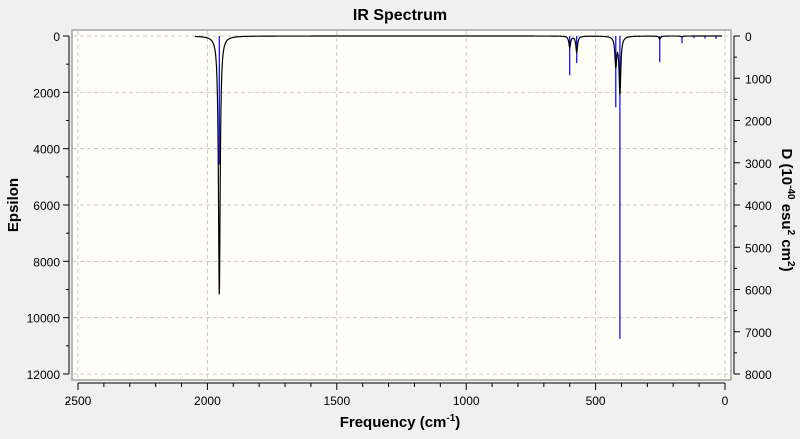 The image size is (800, 439). I want to click on y-tick-label: 4000, so click(46, 150).